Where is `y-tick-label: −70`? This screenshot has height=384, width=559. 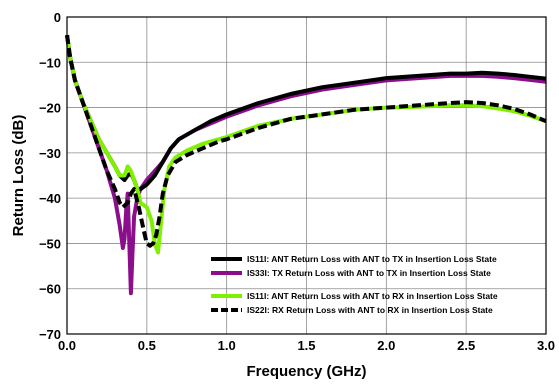
y-tick-label: −70 is located at coordinates (50, 334).